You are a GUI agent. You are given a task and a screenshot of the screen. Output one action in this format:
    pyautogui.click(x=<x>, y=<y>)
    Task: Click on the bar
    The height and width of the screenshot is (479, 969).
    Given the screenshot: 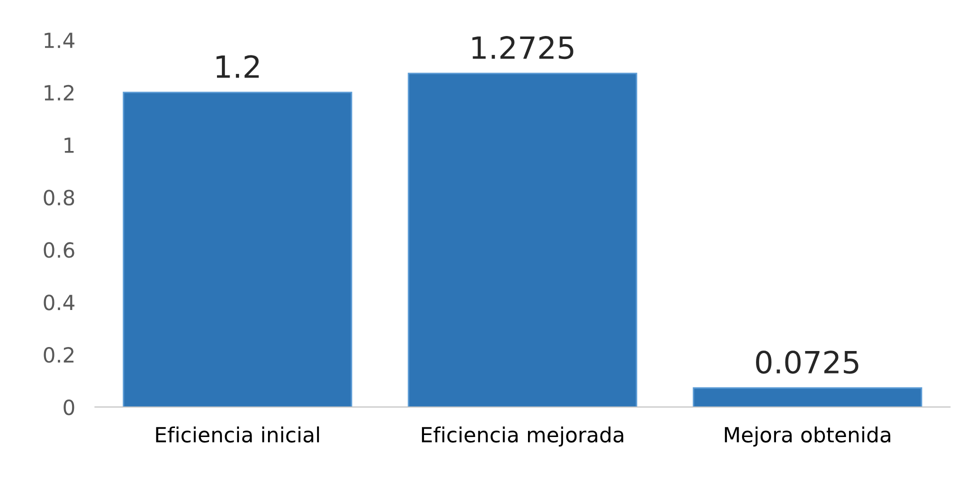 What is the action you would take?
    pyautogui.click(x=807, y=397)
    